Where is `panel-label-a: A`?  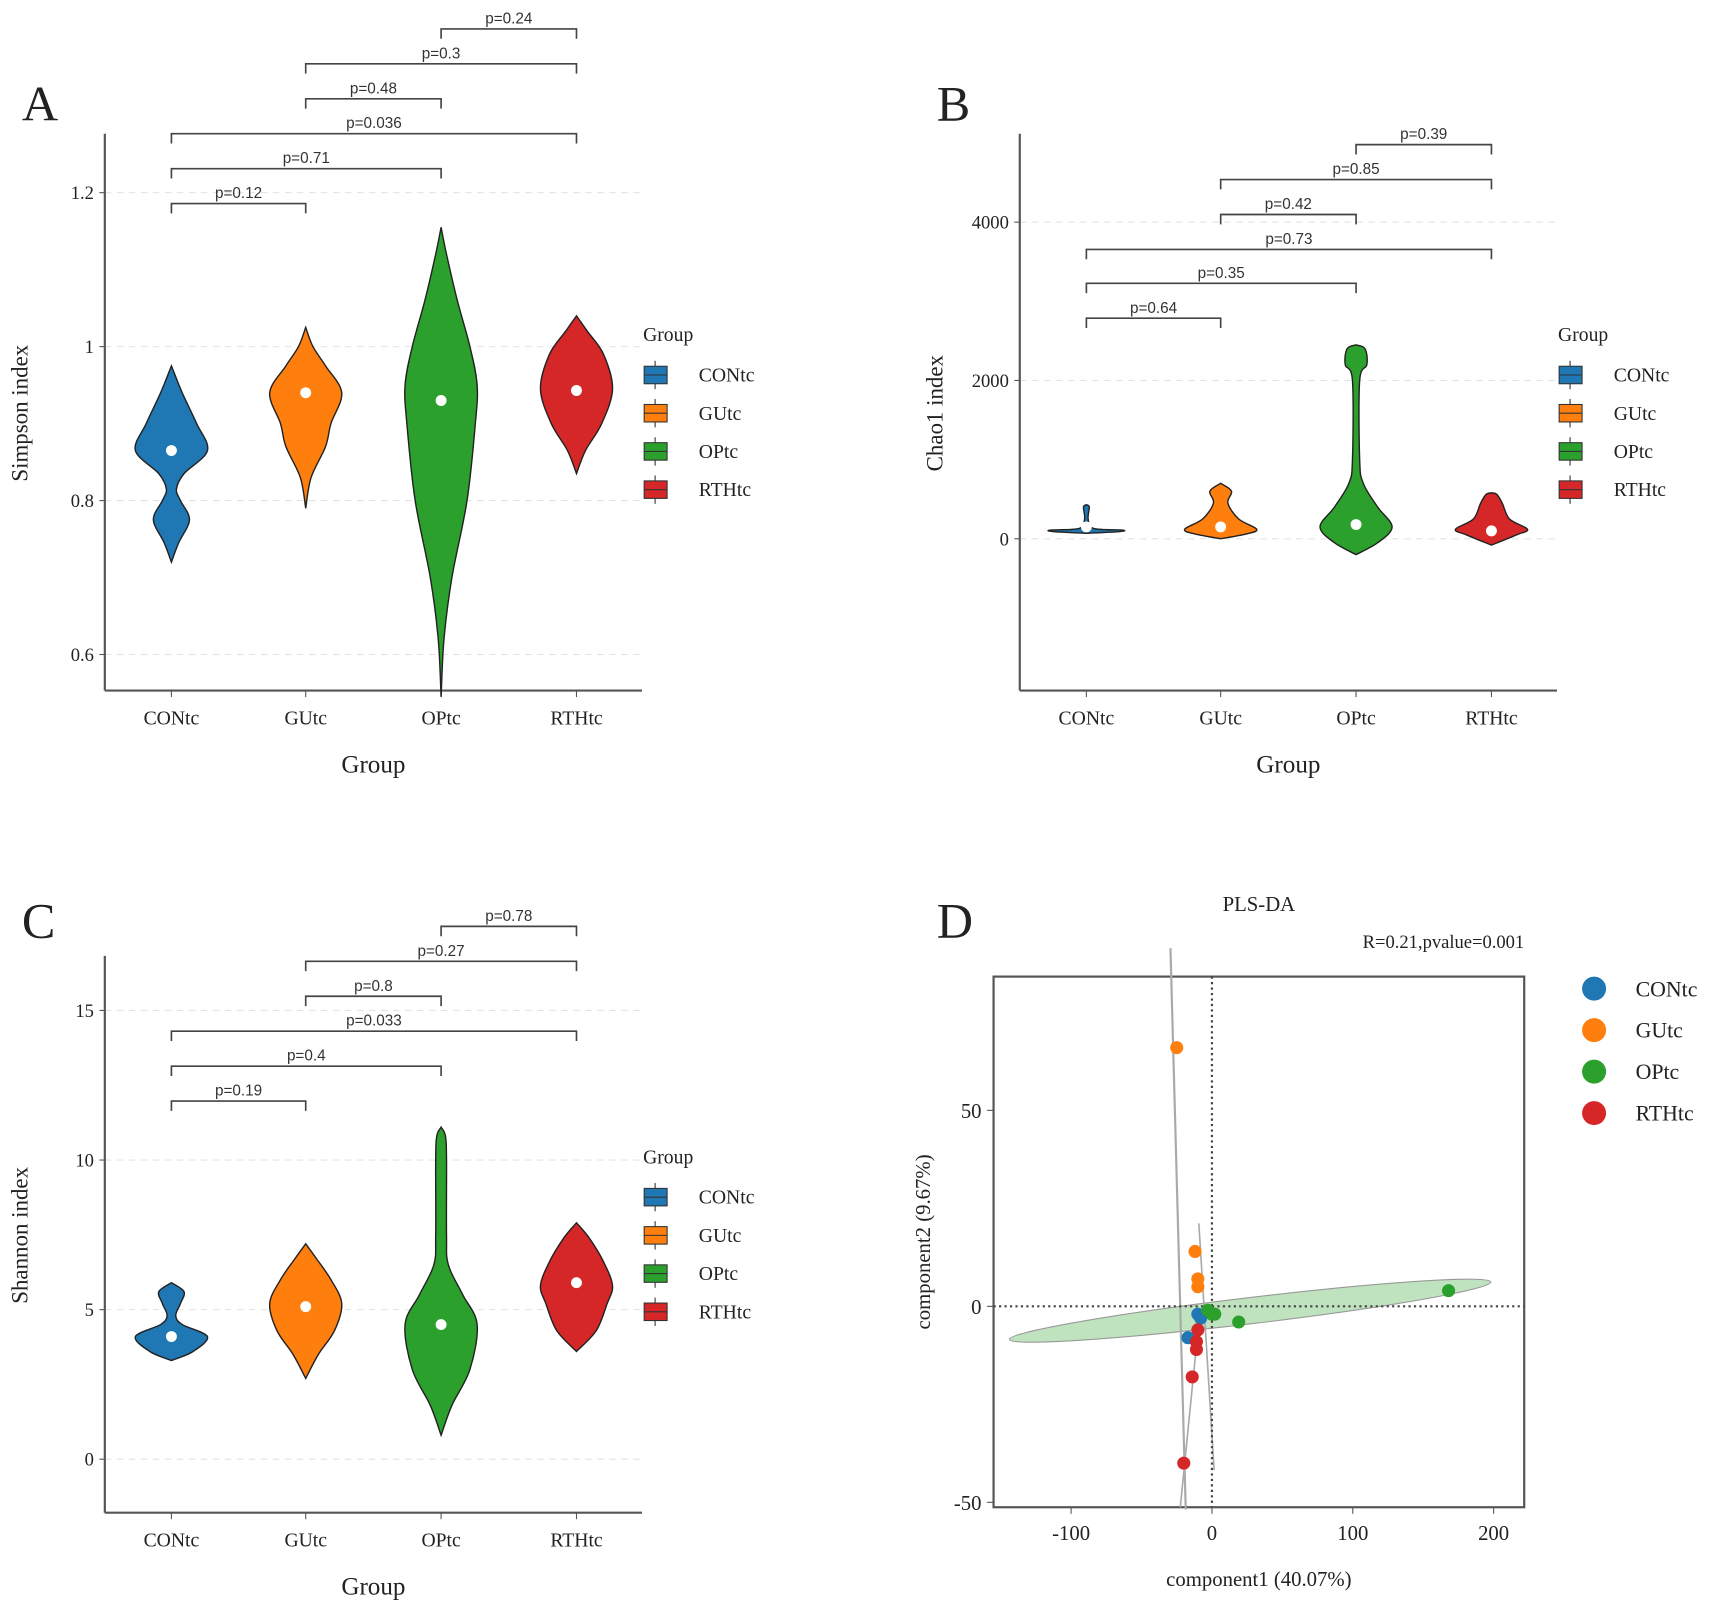 panel-label-a: A is located at coordinates (40, 104).